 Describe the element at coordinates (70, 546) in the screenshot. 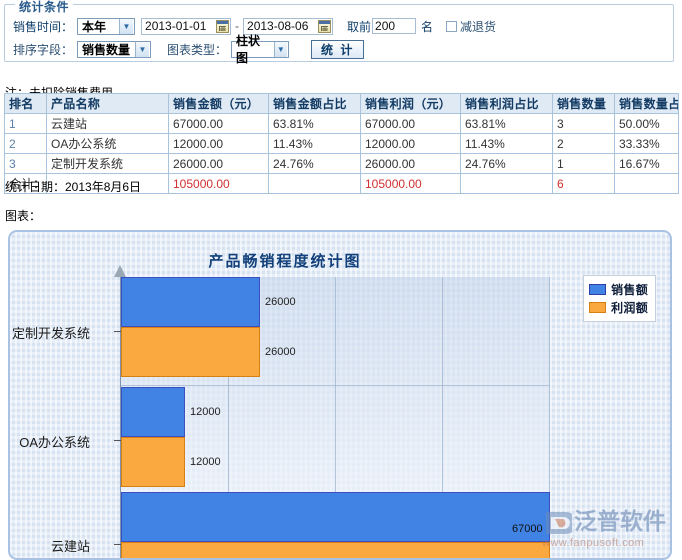

I see `category-label-2: 云建站` at that location.